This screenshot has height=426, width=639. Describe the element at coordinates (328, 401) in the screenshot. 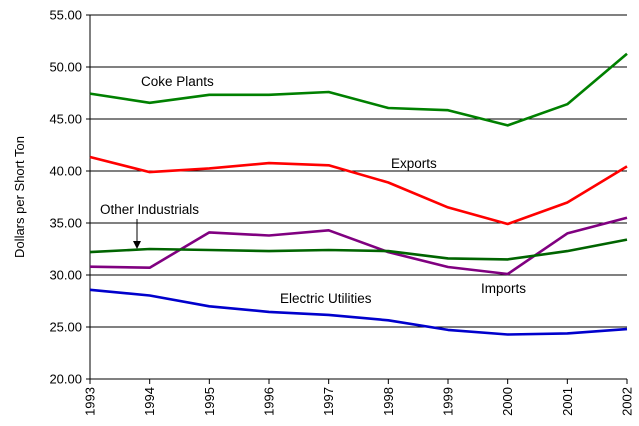

I see `x-tick-label: 1997` at that location.